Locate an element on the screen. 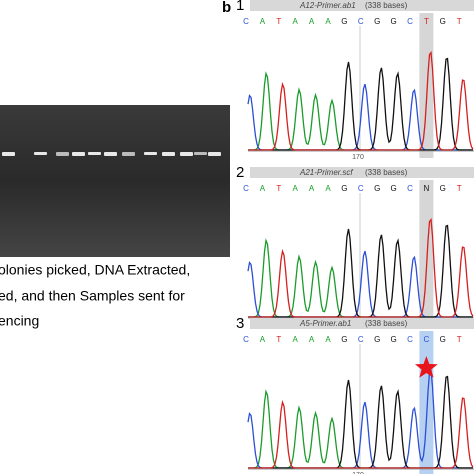 This screenshot has height=474, width=474. trace-number: 1 is located at coordinates (240, 7).